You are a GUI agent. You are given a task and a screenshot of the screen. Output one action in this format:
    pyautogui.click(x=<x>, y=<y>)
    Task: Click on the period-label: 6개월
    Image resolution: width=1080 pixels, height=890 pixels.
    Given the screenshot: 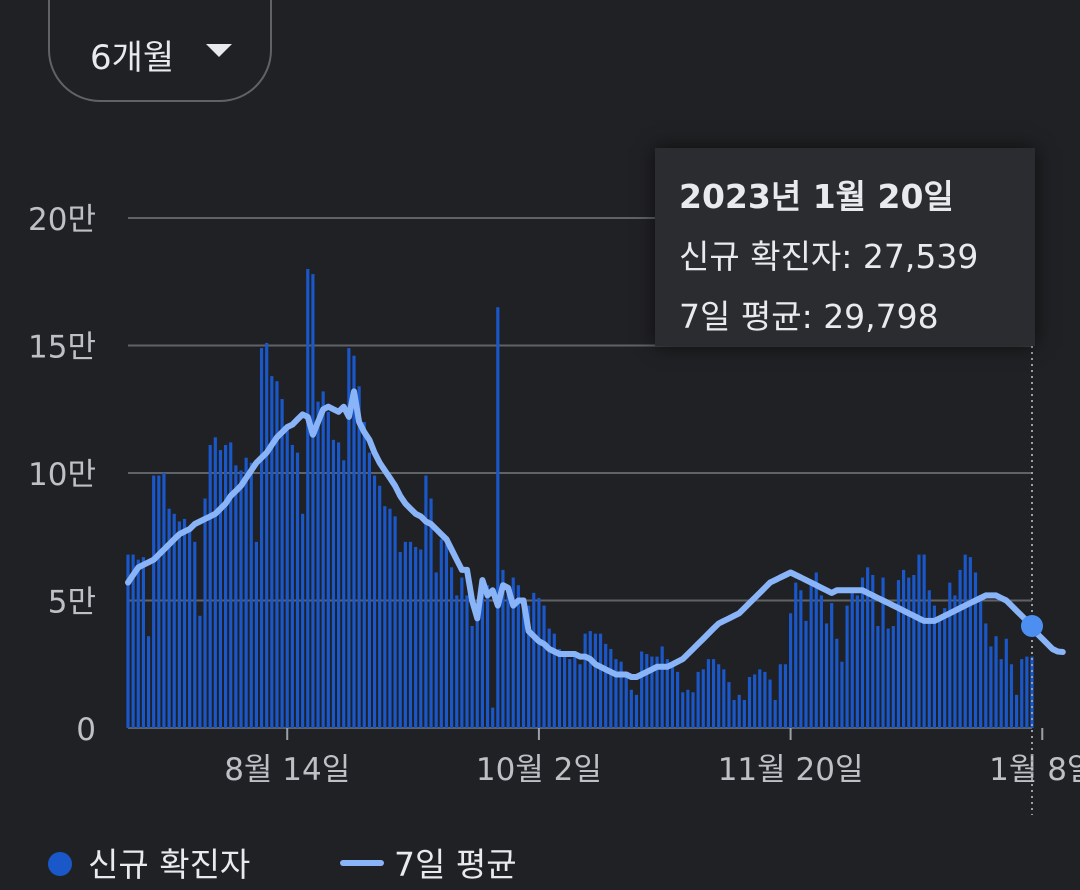 What is the action you would take?
    pyautogui.click(x=132, y=58)
    